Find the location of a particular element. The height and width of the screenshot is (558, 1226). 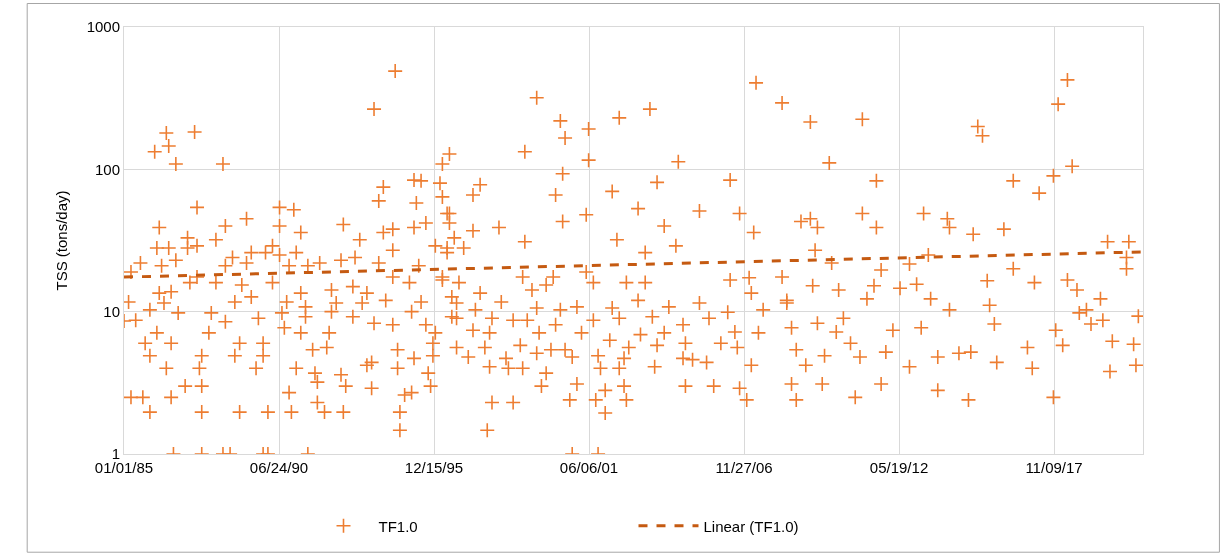

x-tick-label: 06/24/90 is located at coordinates (279, 467).